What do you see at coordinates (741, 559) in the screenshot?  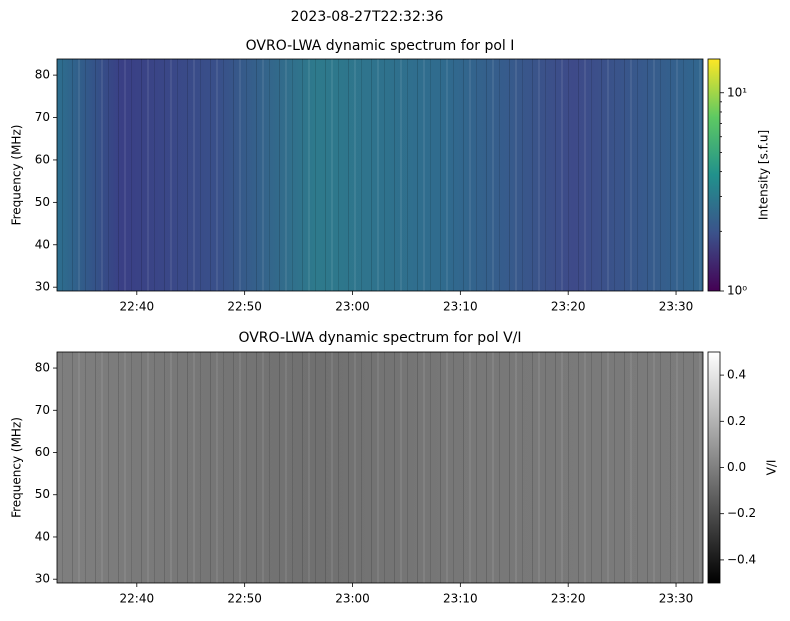 I see `colorbar-tick-label: −0.4` at bounding box center [741, 559].